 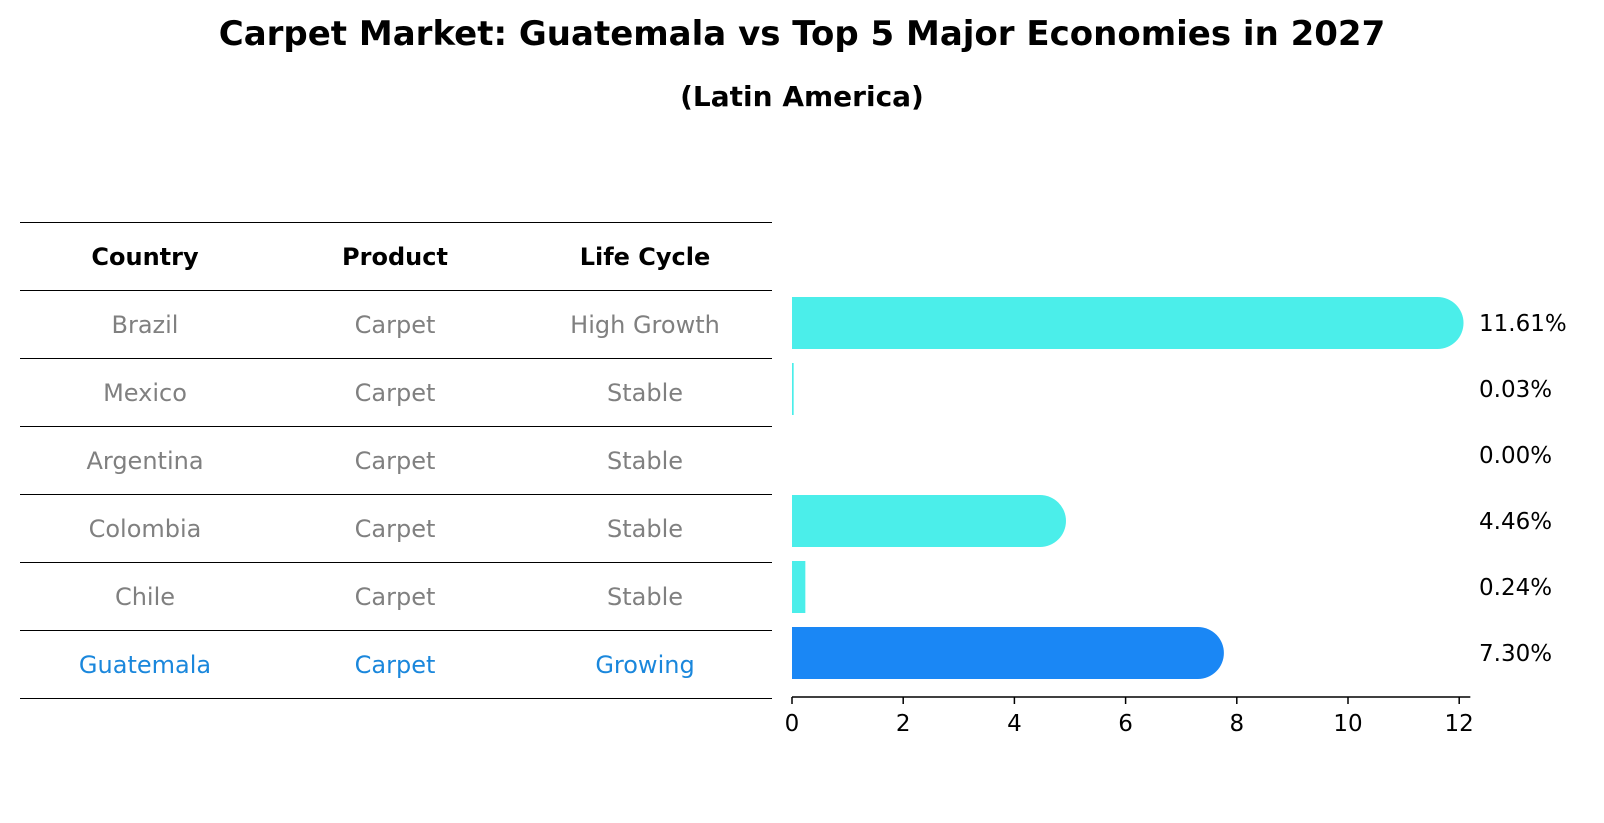 What do you see at coordinates (799, 587) in the screenshot?
I see `bar-chile` at bounding box center [799, 587].